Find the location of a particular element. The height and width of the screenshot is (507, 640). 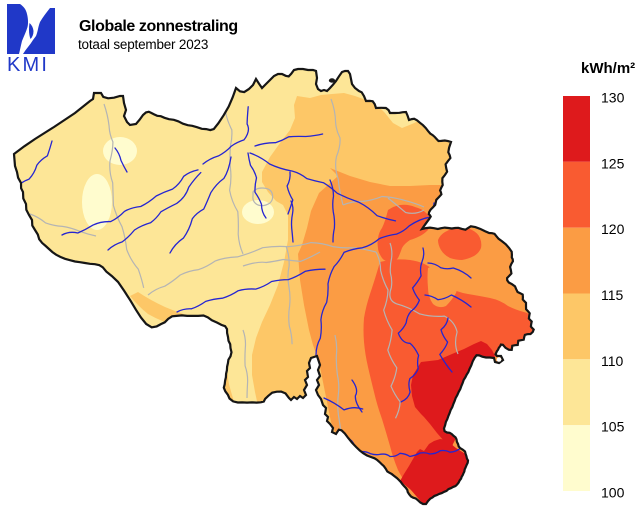

svg-text: 100 is located at coordinates (613, 493).